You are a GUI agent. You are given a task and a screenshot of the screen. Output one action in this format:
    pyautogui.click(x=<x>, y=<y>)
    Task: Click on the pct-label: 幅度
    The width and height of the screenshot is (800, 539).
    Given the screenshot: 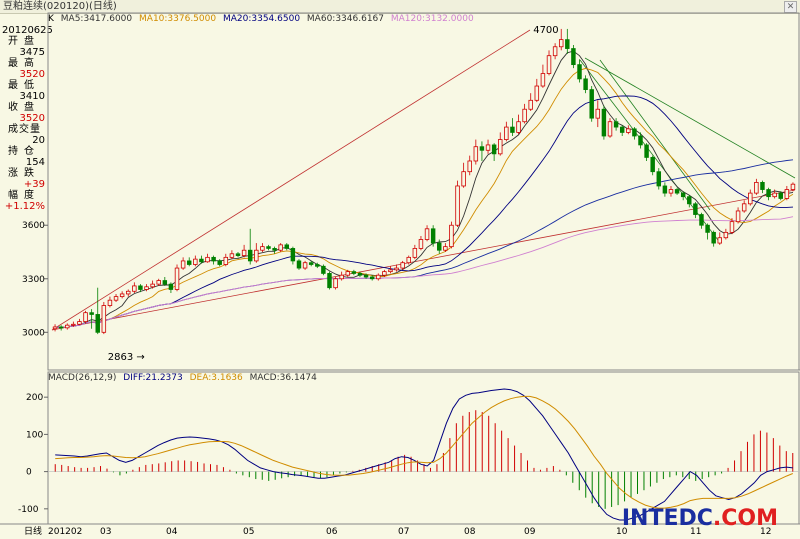 What is the action you would take?
    pyautogui.click(x=24, y=195)
    